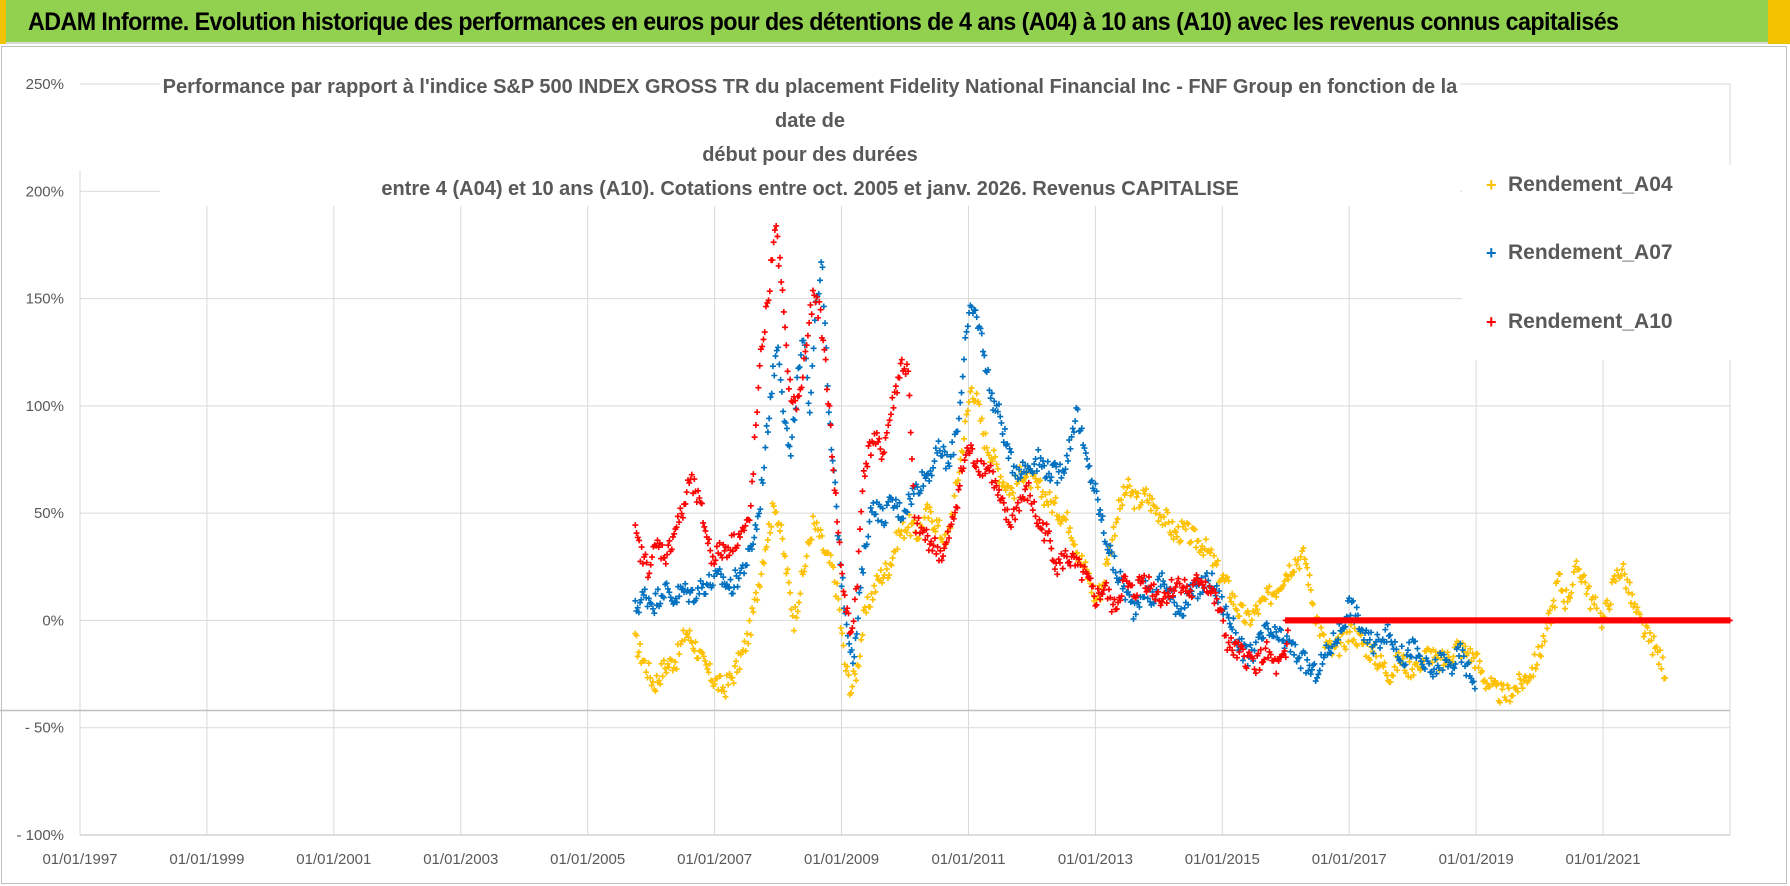 Image resolution: width=1790 pixels, height=886 pixels. What do you see at coordinates (3, 22) in the screenshot?
I see `banner-accent-left` at bounding box center [3, 22].